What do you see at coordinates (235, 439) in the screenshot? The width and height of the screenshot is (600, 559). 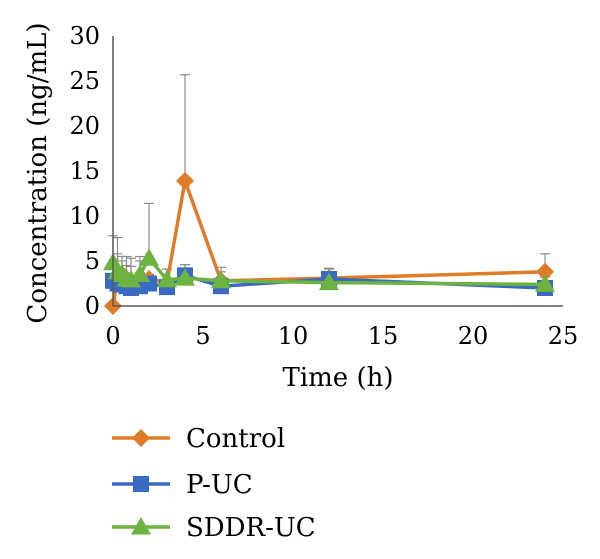 I see `legend-label-control: Control` at bounding box center [235, 439].